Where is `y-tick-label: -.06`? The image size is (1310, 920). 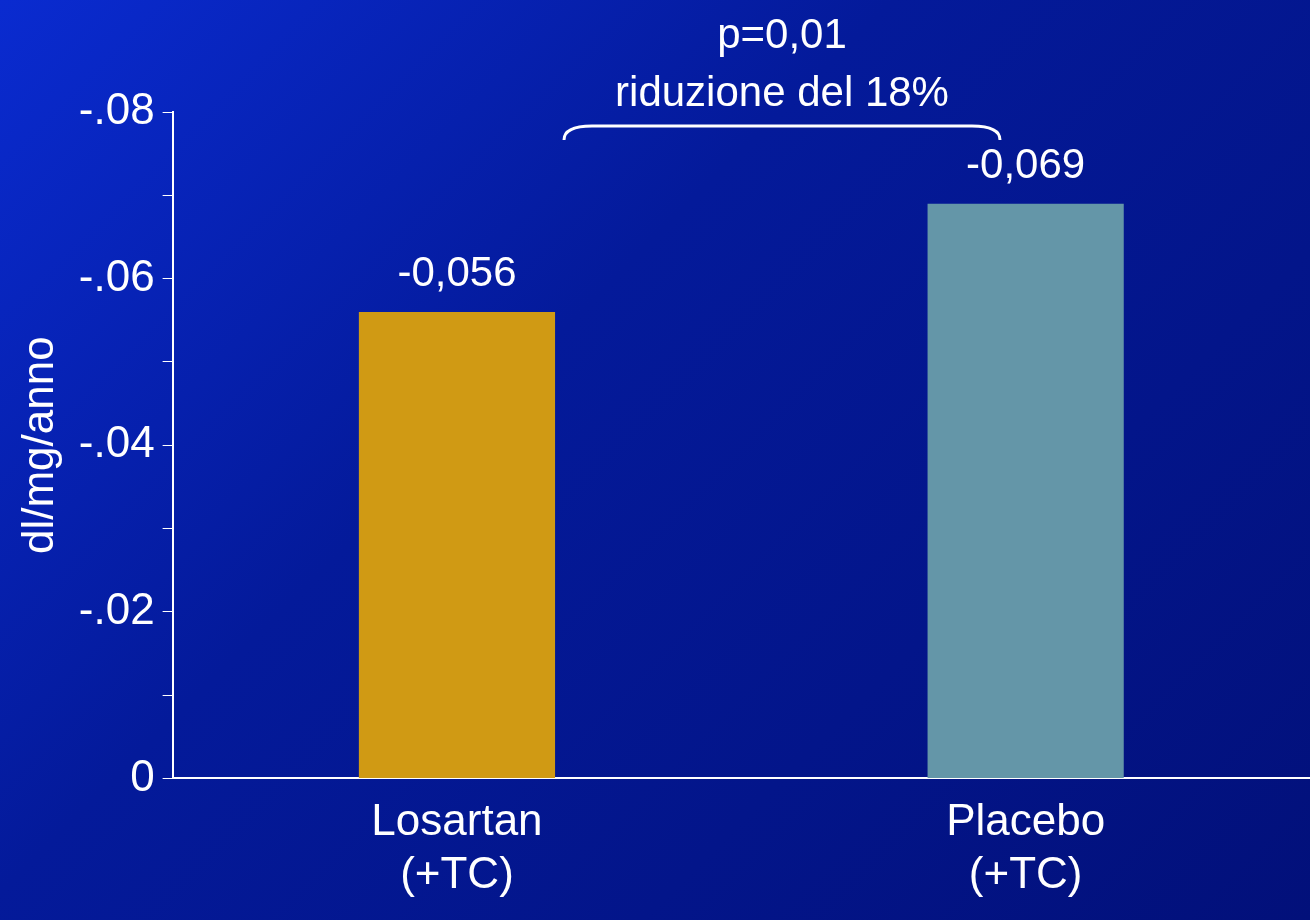 y-tick-label: -.06 is located at coordinates (116, 275).